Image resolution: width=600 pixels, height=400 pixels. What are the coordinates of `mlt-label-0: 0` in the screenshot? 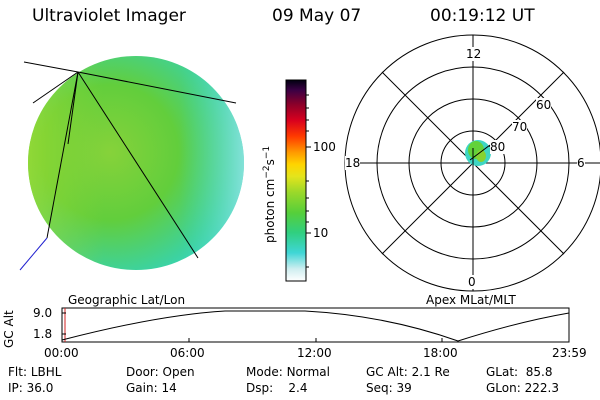 It's located at (472, 282).